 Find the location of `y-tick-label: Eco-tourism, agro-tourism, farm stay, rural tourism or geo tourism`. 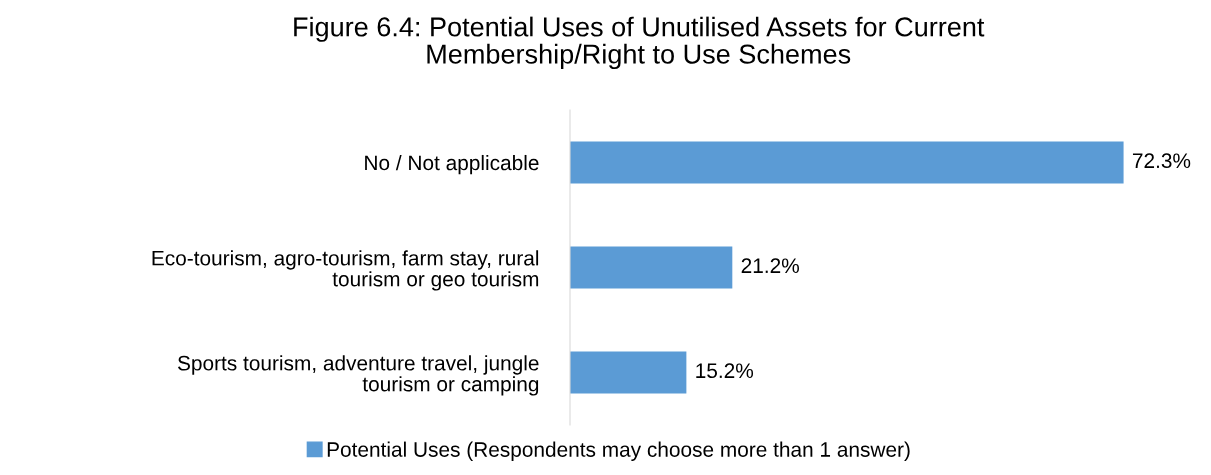

y-tick-label: Eco-tourism, agro-tourism, farm stay, rural tourism or geo tourism is located at coordinates (345, 270).